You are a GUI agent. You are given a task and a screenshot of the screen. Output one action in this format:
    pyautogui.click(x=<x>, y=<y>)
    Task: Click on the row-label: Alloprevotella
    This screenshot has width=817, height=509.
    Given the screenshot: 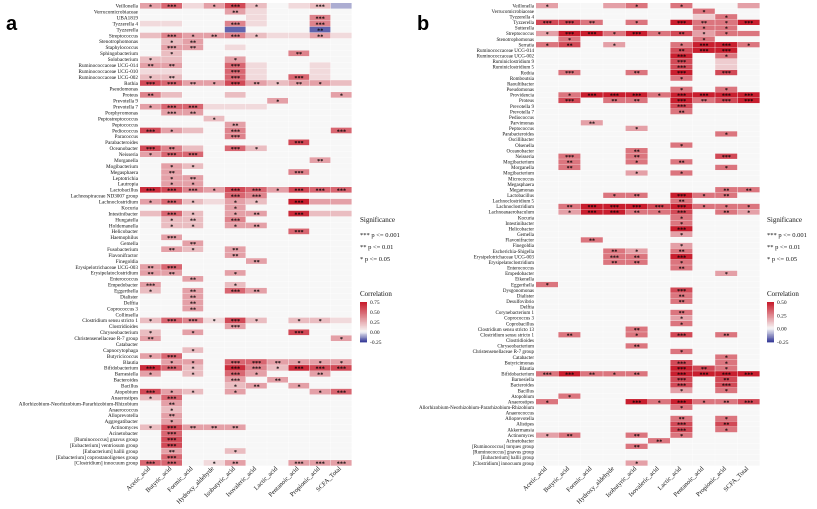 What is the action you would take?
    pyautogui.click(x=520, y=419)
    